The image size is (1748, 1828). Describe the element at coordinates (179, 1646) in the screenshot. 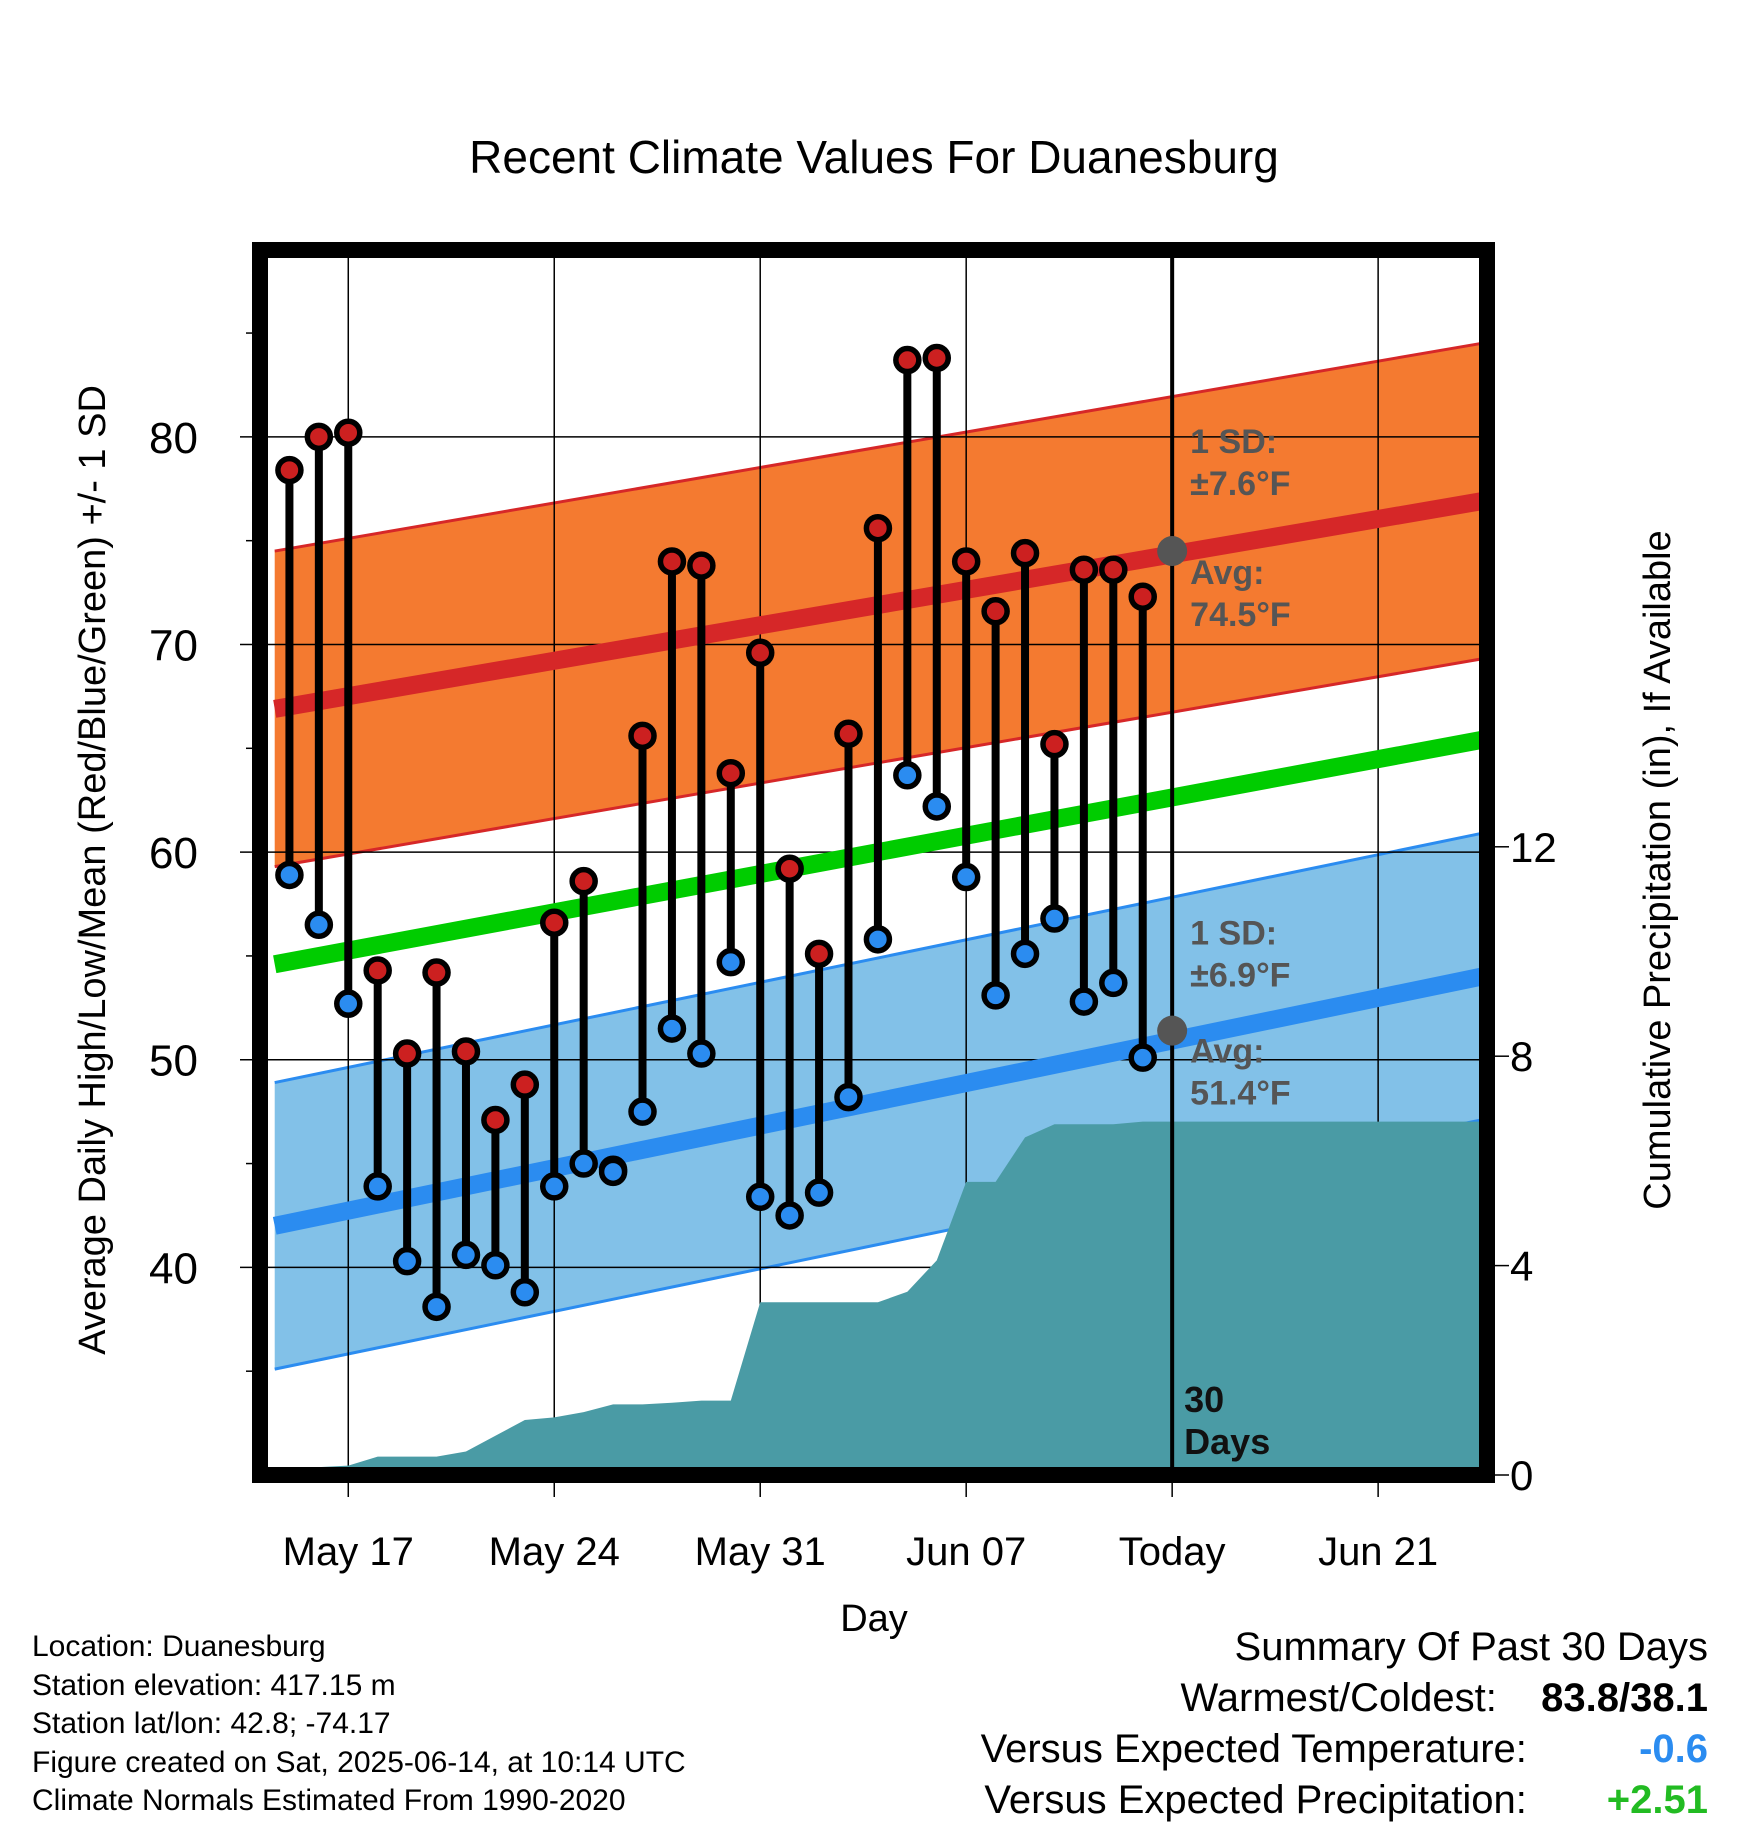

I see `location-text: Location: Duanesburg` at that location.